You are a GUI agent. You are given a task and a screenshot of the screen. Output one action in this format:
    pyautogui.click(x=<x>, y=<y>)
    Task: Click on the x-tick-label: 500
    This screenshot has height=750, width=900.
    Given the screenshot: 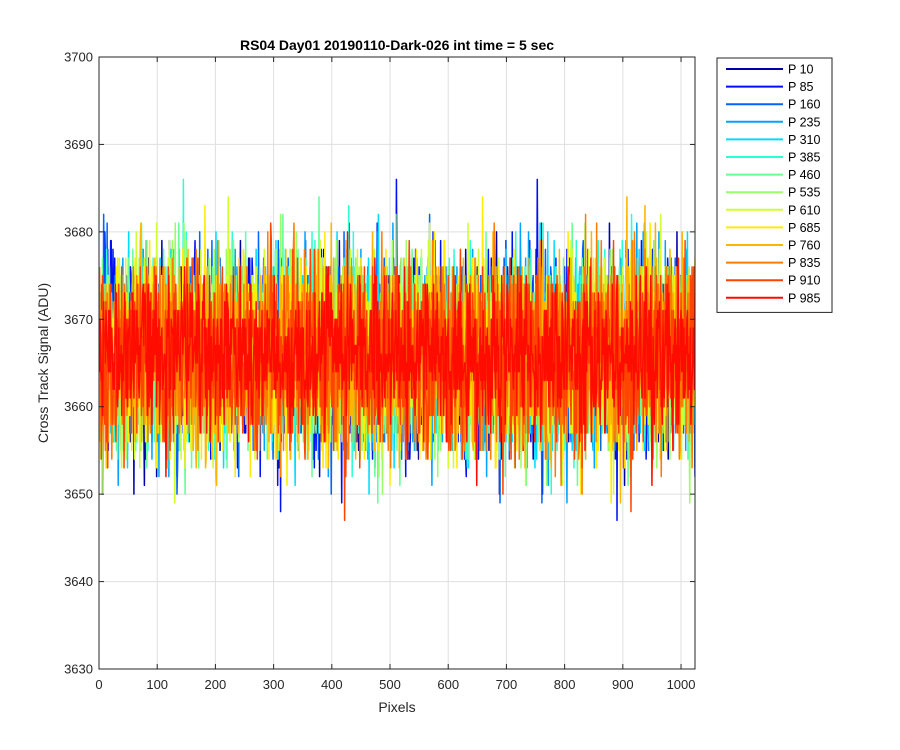 What is the action you would take?
    pyautogui.click(x=390, y=684)
    